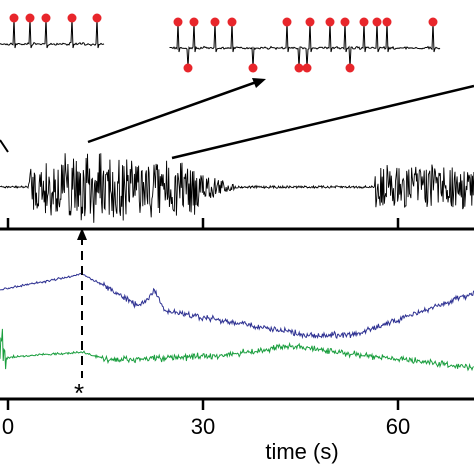  Describe the element at coordinates (237, 306) in the screenshot. I see `series-blue-trace` at that location.